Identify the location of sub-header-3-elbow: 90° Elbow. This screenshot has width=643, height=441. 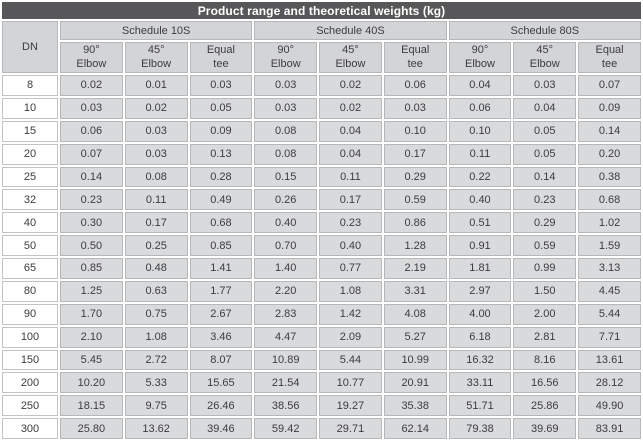
(286, 57).